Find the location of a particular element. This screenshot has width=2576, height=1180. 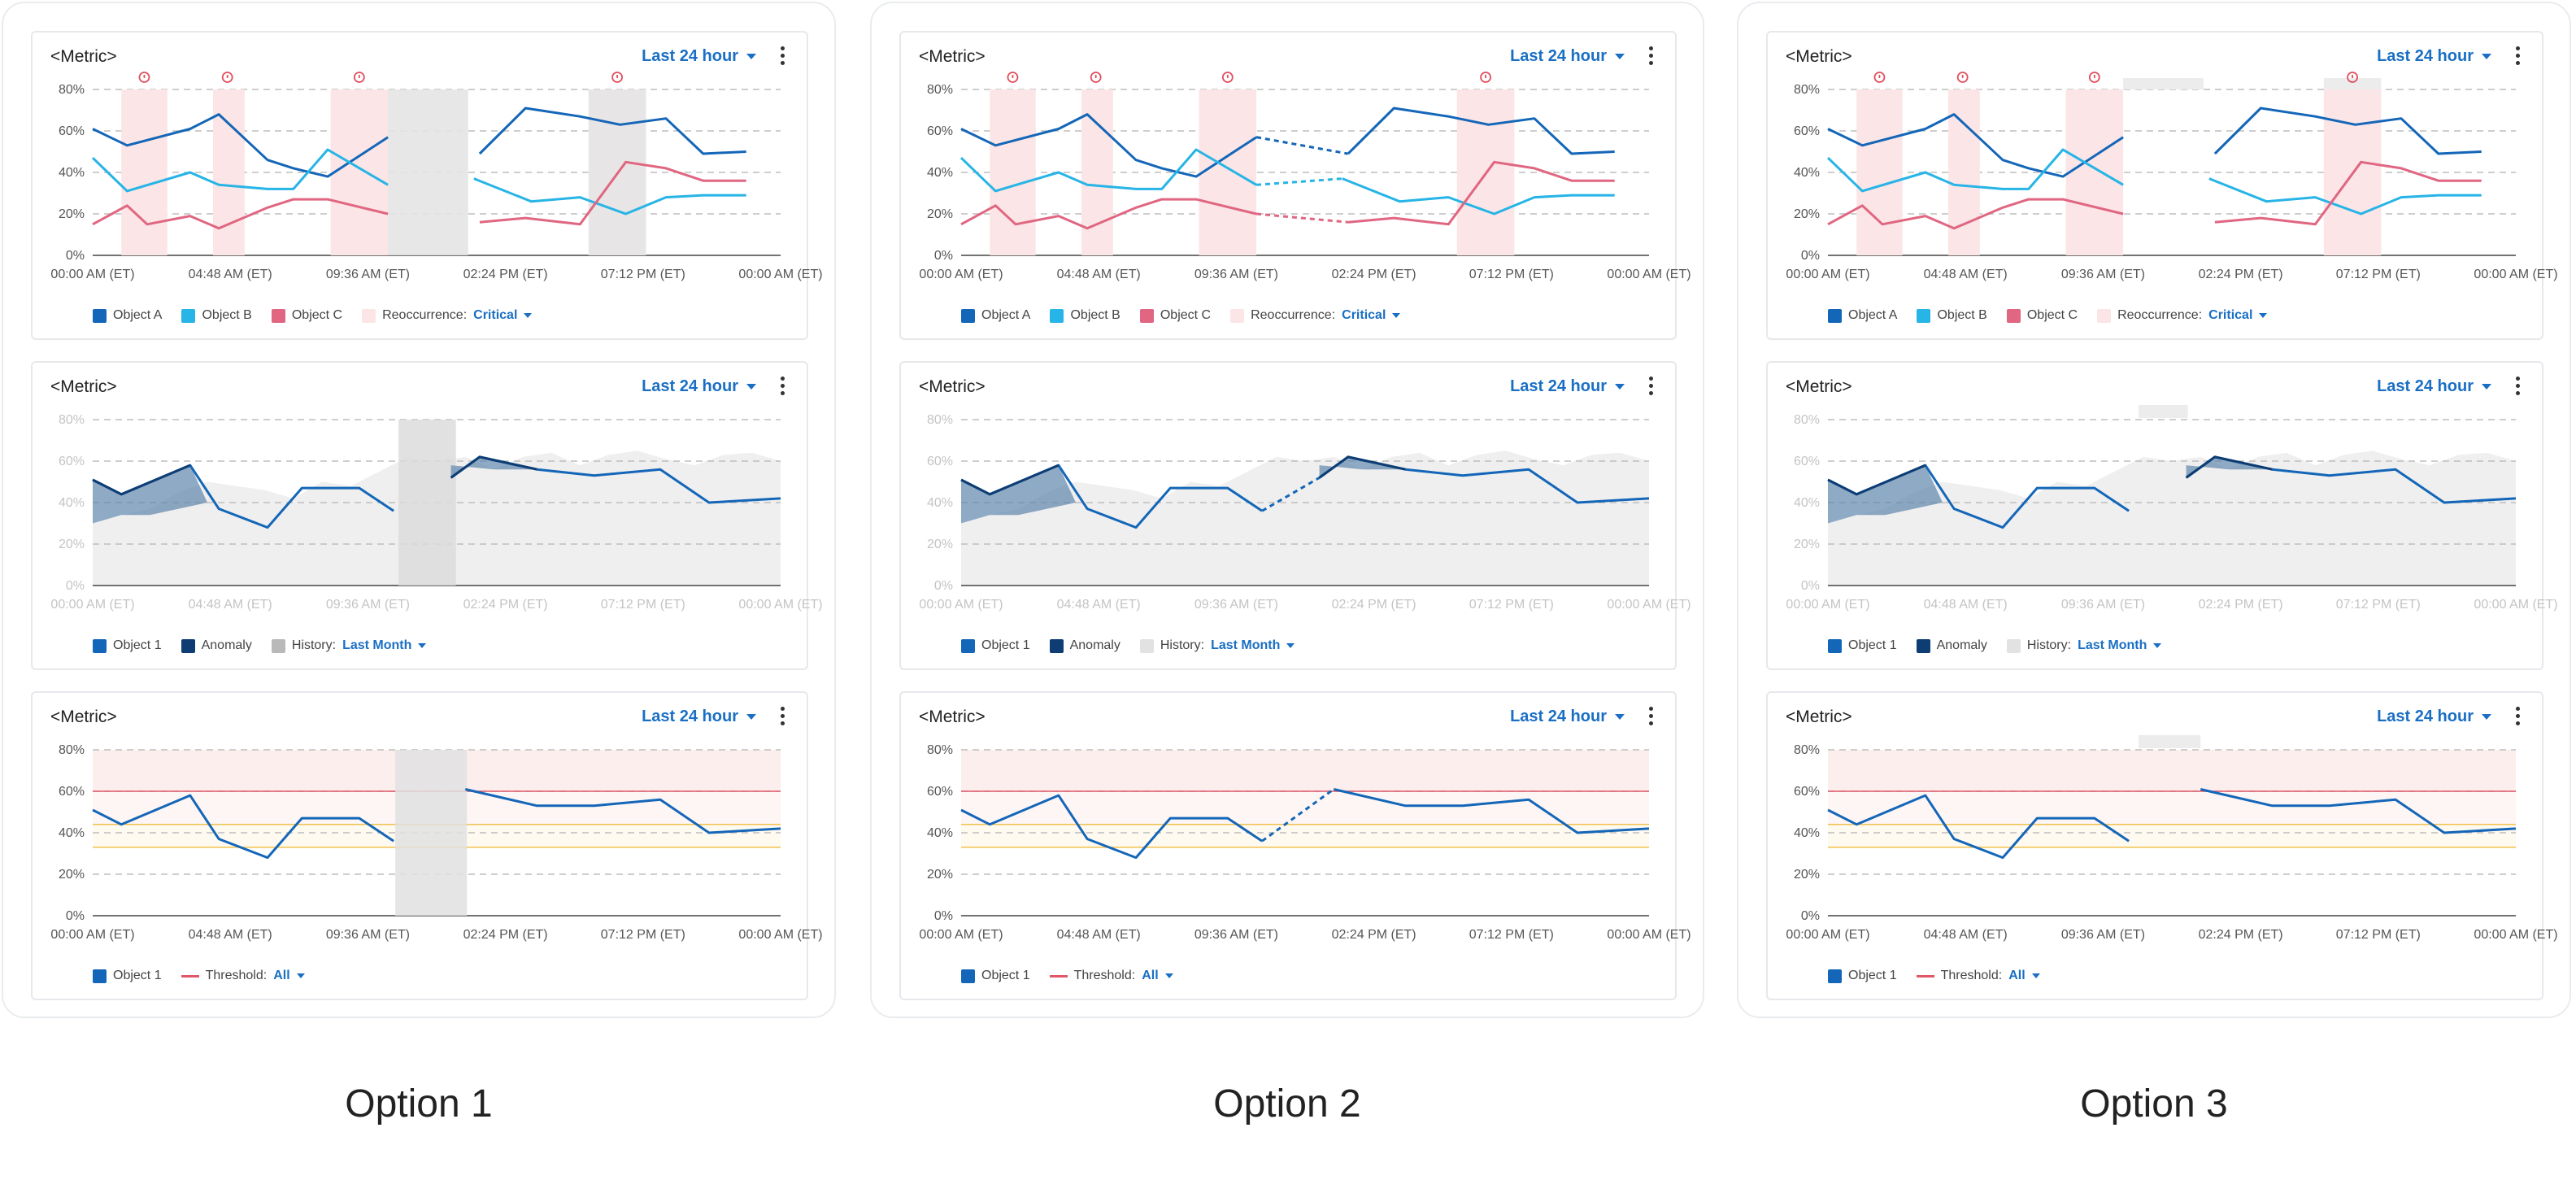

chart-legend: Object 1 Threshold: All is located at coordinates (1934, 976).